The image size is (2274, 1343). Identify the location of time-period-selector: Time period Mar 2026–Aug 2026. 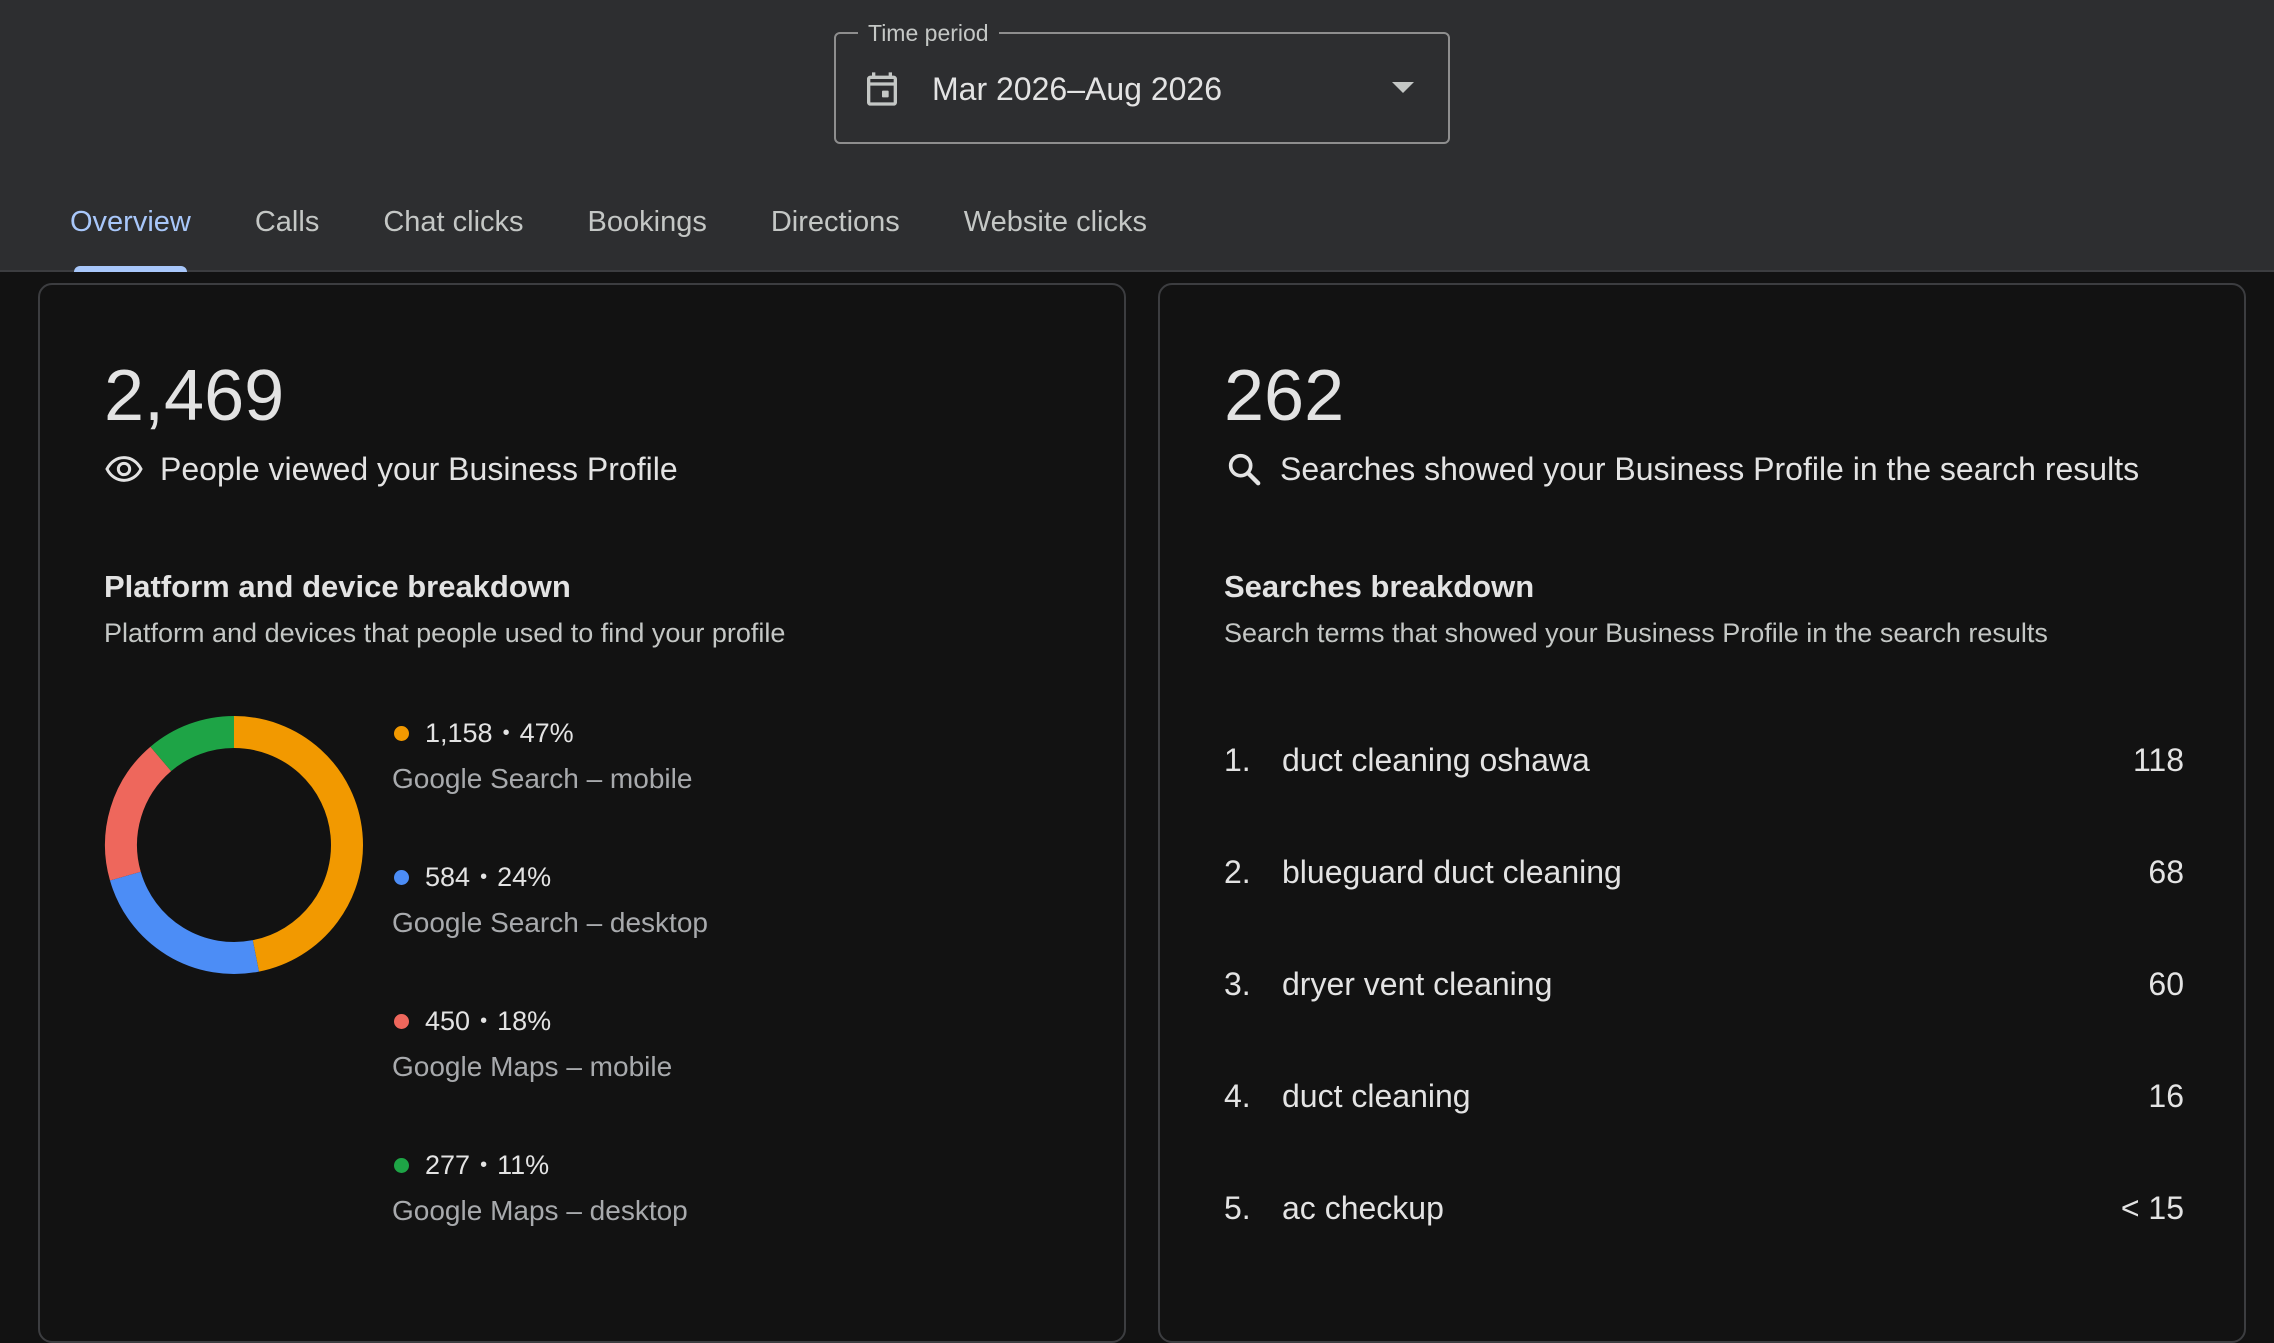
(1142, 81).